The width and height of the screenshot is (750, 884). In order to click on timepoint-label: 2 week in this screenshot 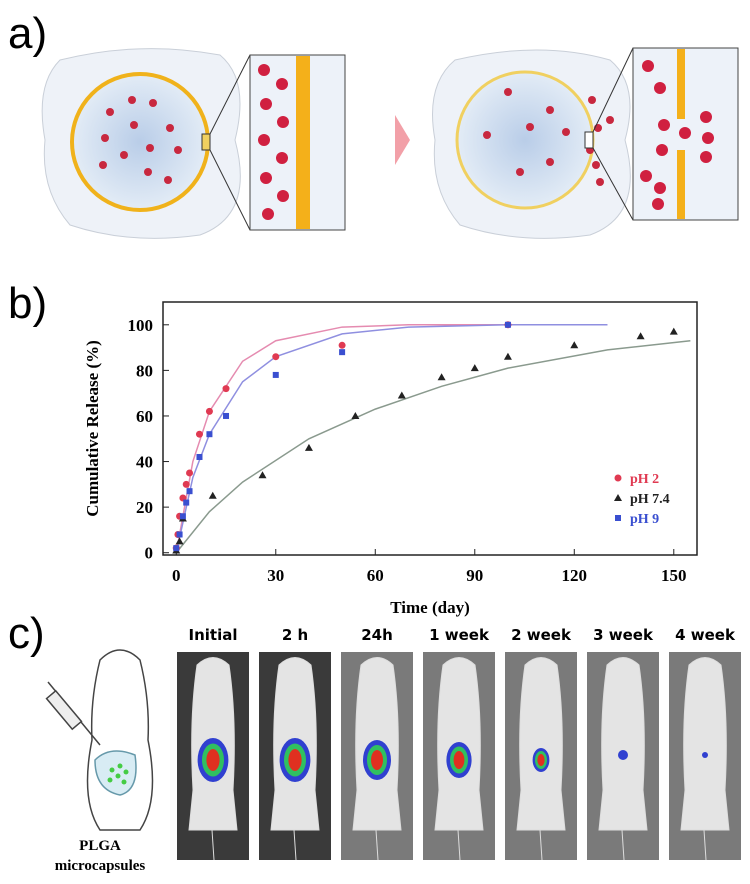, I will do `click(541, 635)`.